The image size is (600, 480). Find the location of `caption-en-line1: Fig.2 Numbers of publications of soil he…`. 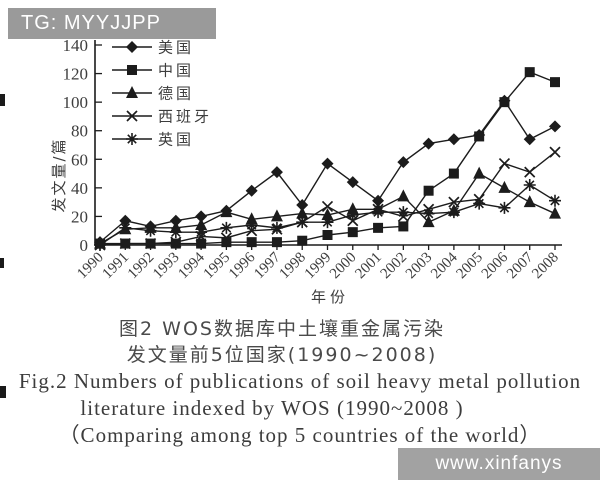

caption-en-line1: Fig.2 Numbers of publications of soil he… is located at coordinates (300, 381).